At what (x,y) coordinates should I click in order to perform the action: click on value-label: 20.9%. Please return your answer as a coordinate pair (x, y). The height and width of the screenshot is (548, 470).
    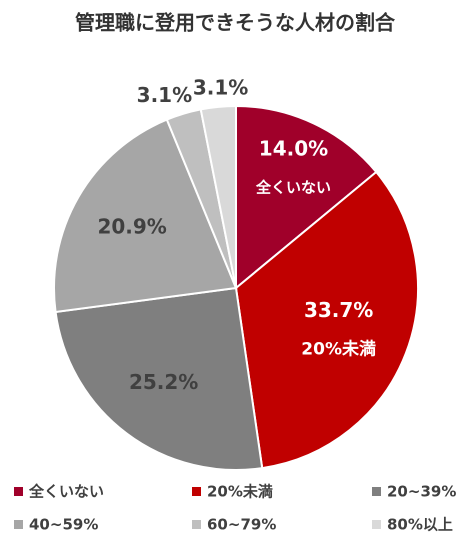
    Looking at the image, I should click on (131, 226).